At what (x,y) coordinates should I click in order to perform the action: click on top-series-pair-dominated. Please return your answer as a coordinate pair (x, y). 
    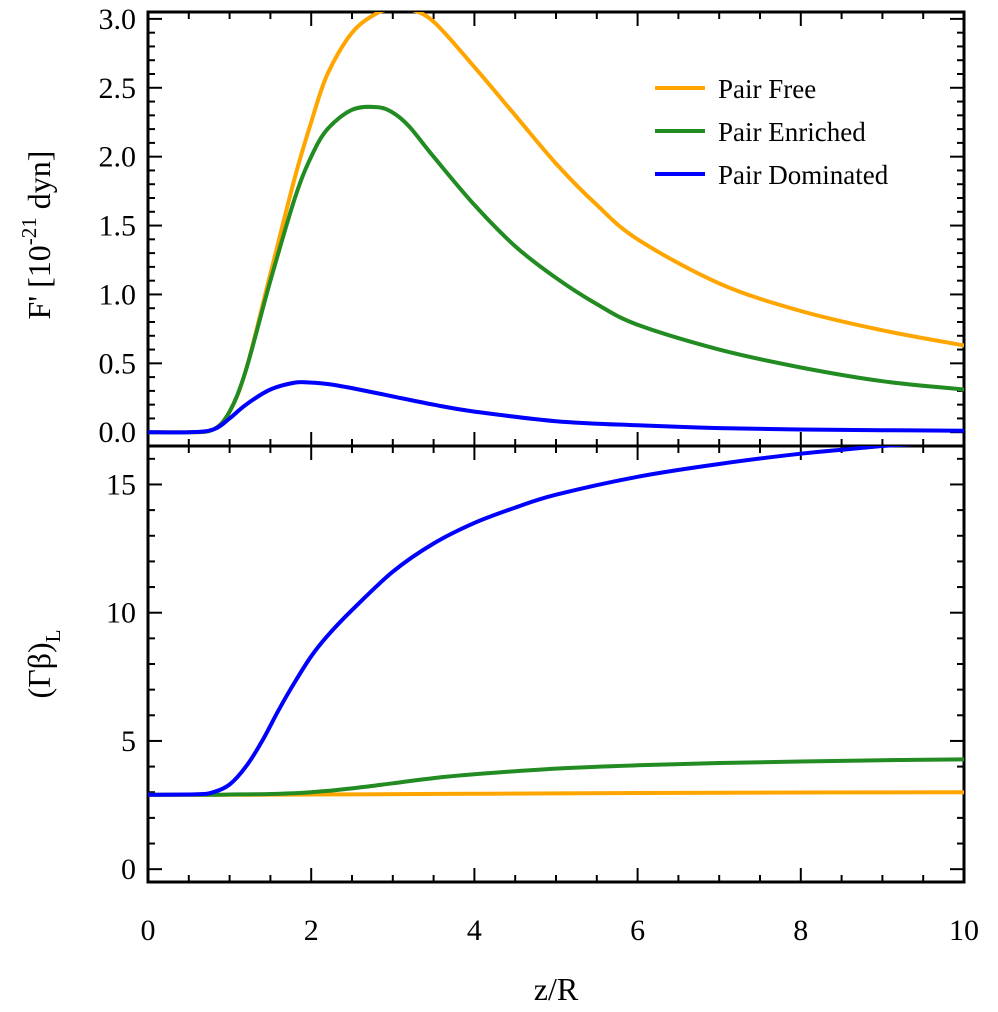
    Looking at the image, I should click on (556, 407).